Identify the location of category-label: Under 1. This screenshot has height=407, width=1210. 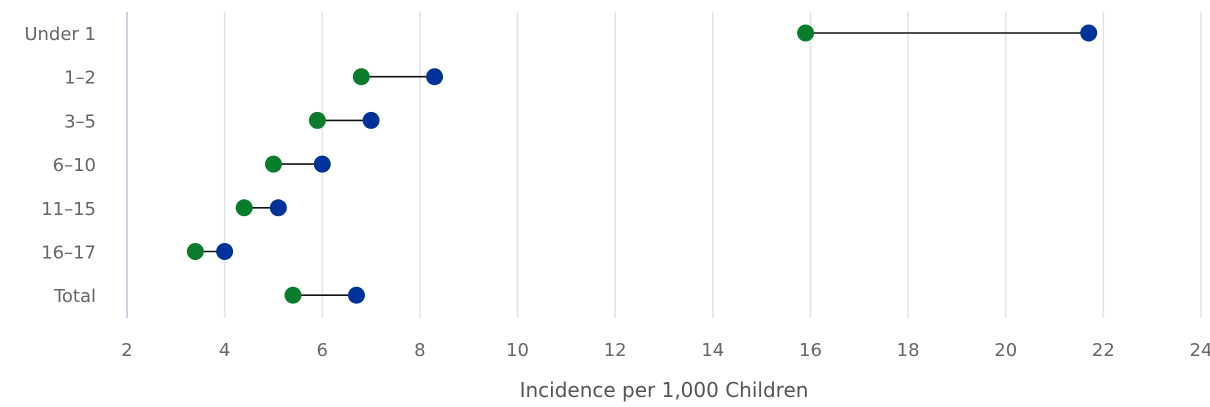
(60, 34).